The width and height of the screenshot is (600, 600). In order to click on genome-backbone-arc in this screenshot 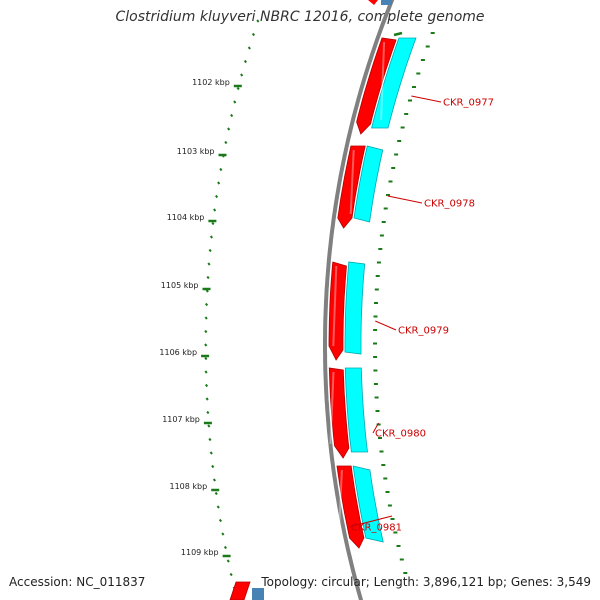, I will do `click(359, 300)`.